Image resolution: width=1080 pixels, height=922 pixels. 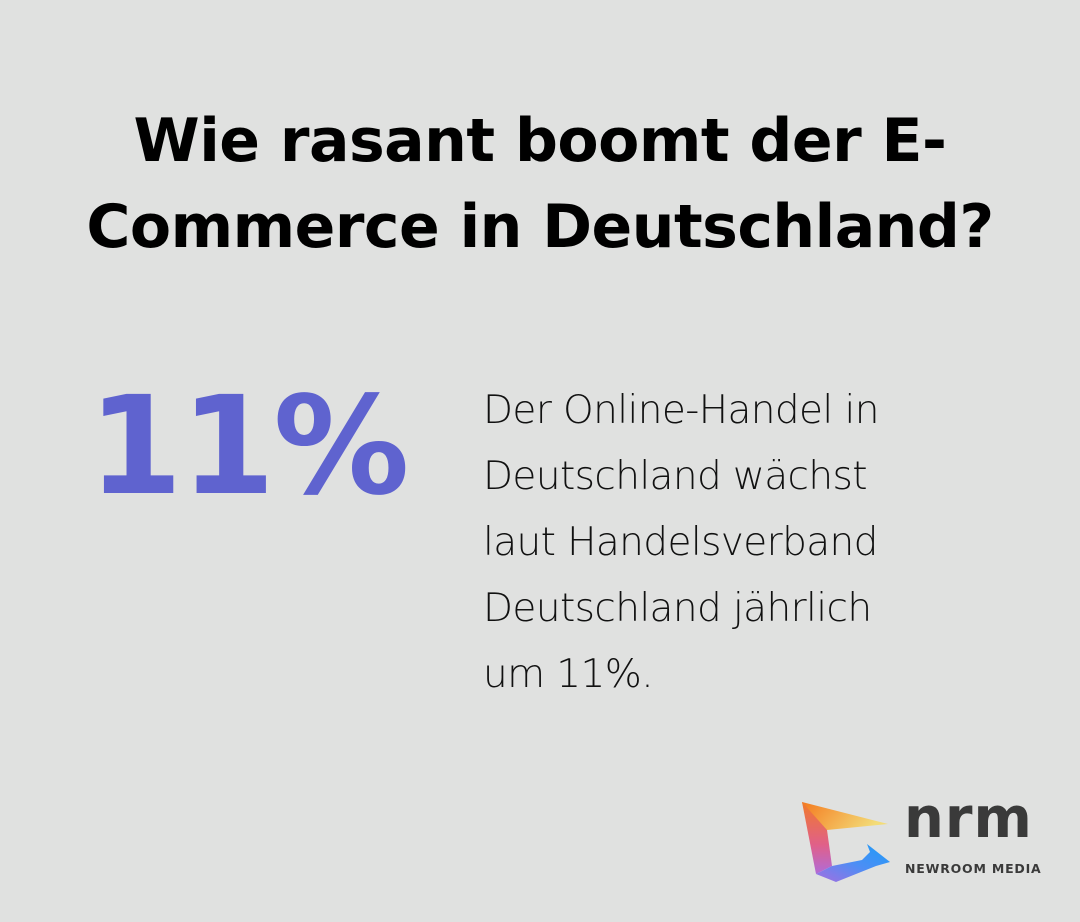 I want to click on description-line: um 11%., so click(x=568, y=674).